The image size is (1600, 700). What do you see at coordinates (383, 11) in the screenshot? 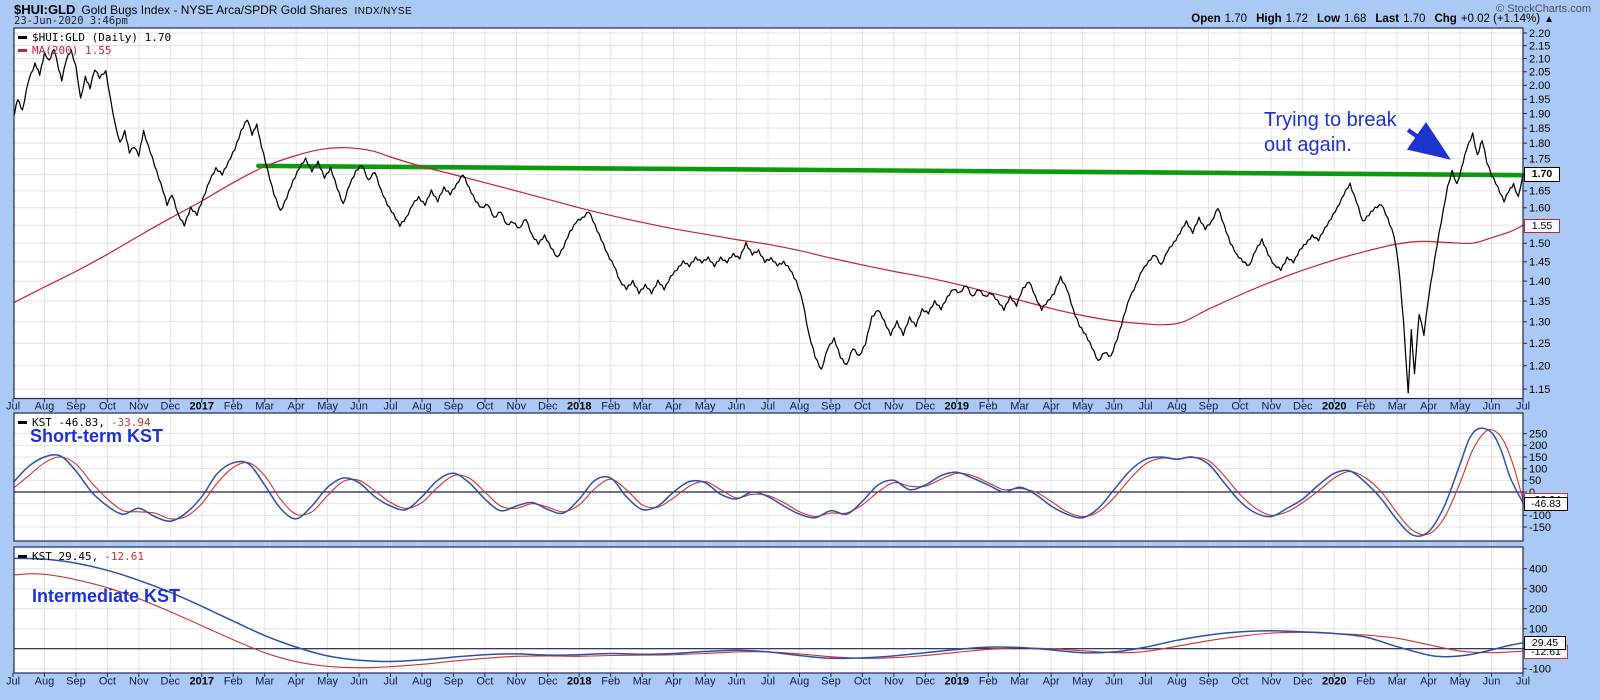
I see `exchange-label: INDX/NYSE` at bounding box center [383, 11].